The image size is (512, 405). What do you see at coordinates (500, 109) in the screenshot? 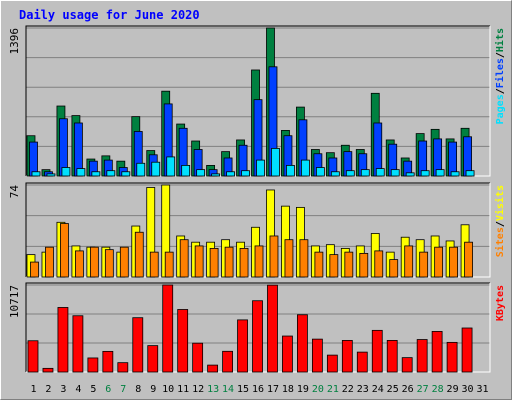
I see `legend-item-pages: Pages` at bounding box center [500, 109].